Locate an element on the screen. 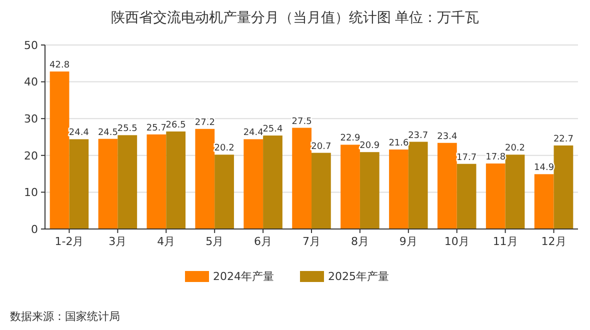 The width and height of the screenshot is (590, 330). data-label: 20.9 is located at coordinates (370, 146).